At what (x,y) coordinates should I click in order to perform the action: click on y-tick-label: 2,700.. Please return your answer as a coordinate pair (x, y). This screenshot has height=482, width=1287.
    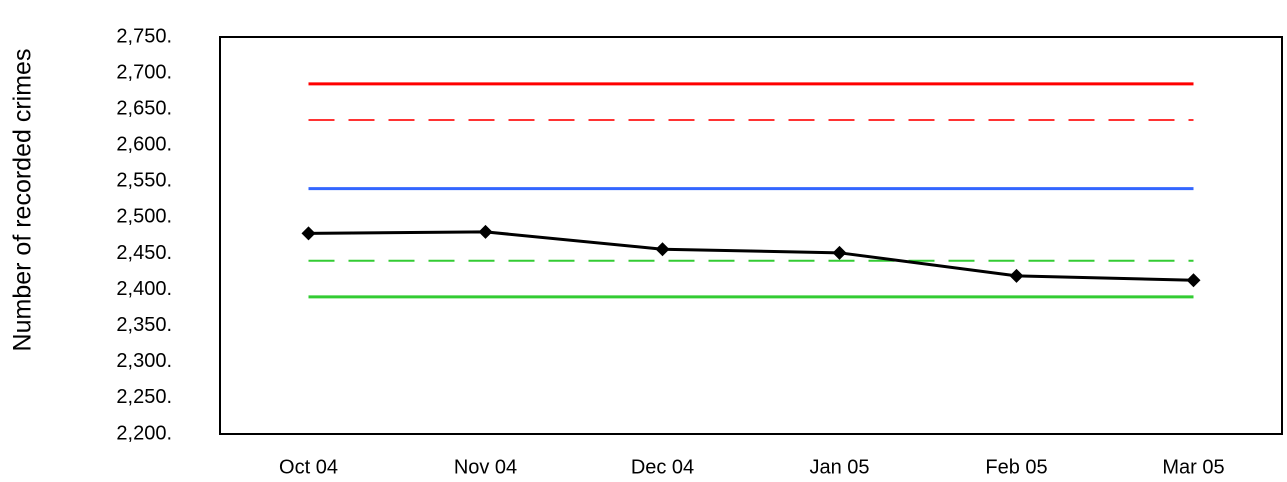
    Looking at the image, I should click on (144, 72).